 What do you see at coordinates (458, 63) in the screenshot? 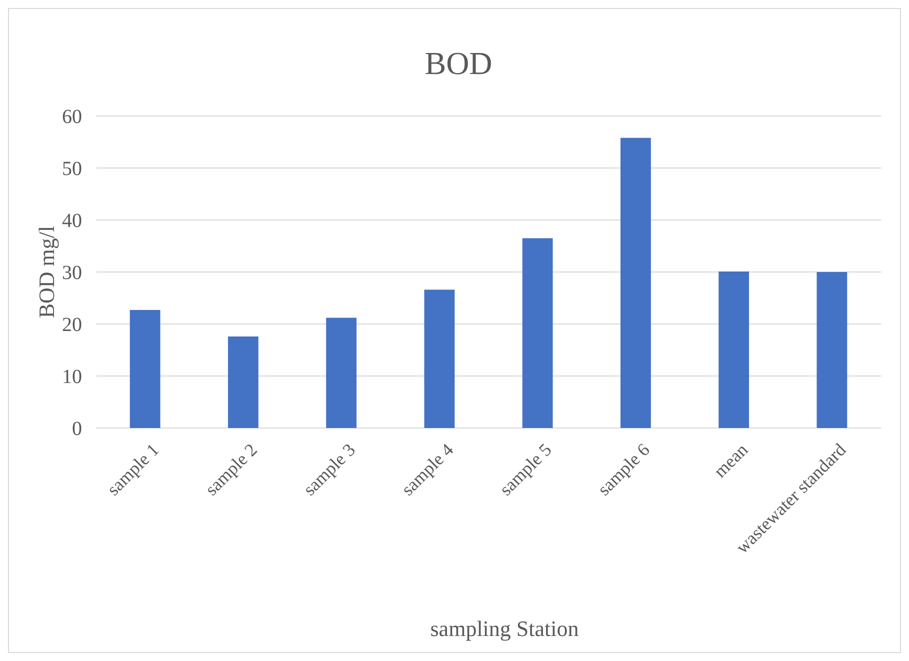
I see `chart-title: BOD` at bounding box center [458, 63].